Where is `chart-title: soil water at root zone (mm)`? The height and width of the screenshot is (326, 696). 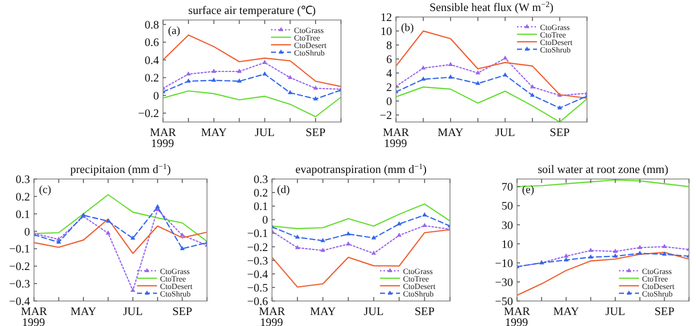
chart-title: soil water at root zone (mm) is located at coordinates (603, 170).